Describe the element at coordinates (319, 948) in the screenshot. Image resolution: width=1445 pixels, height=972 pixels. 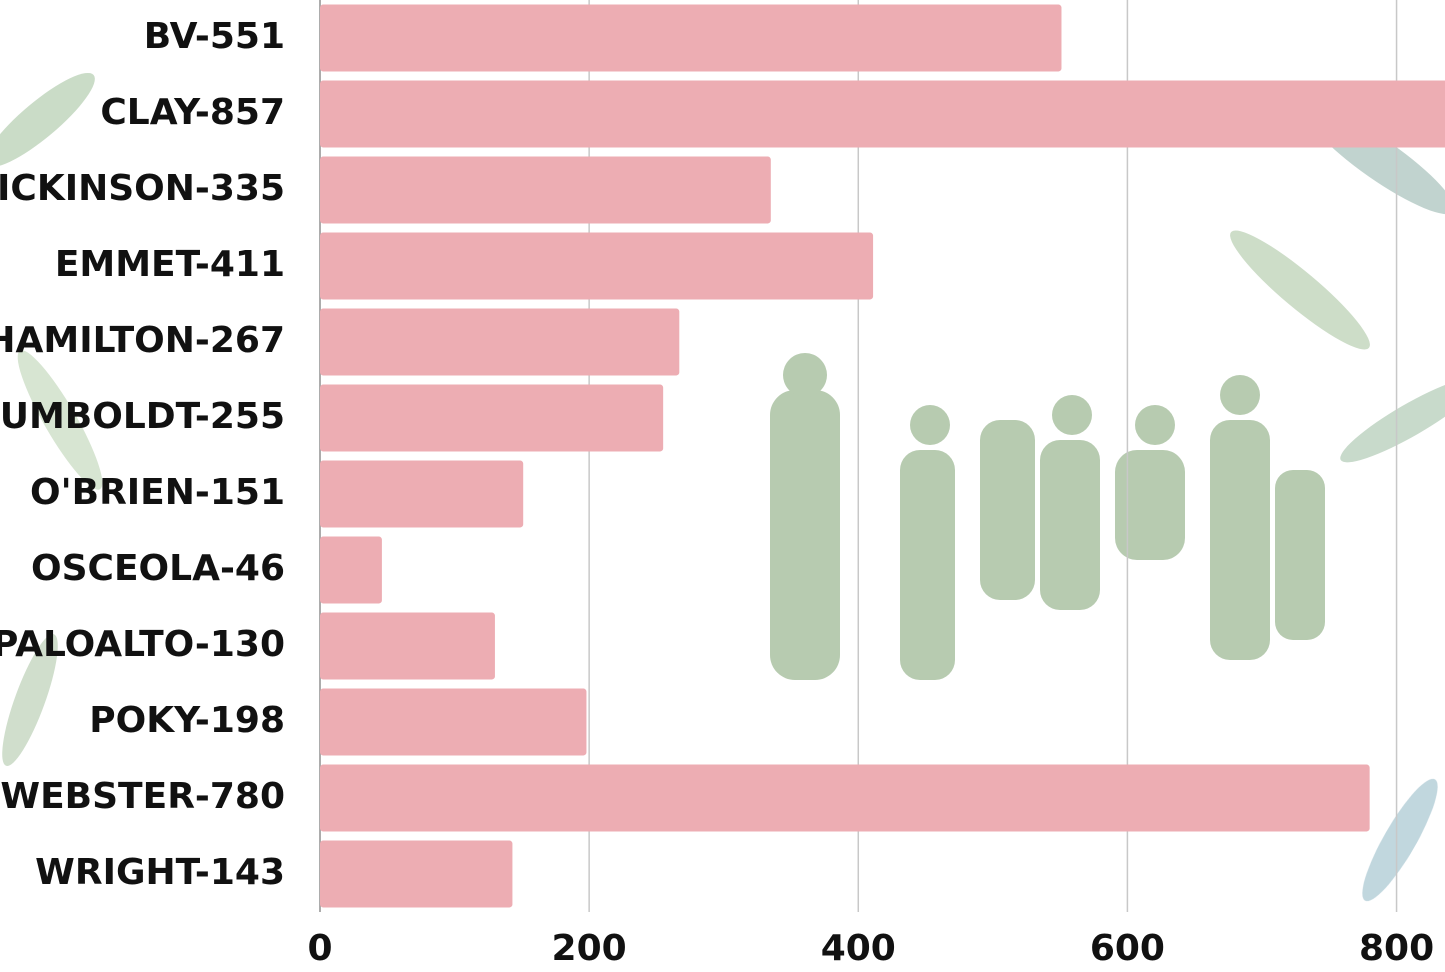
I see `x-tick-label: 0` at that location.